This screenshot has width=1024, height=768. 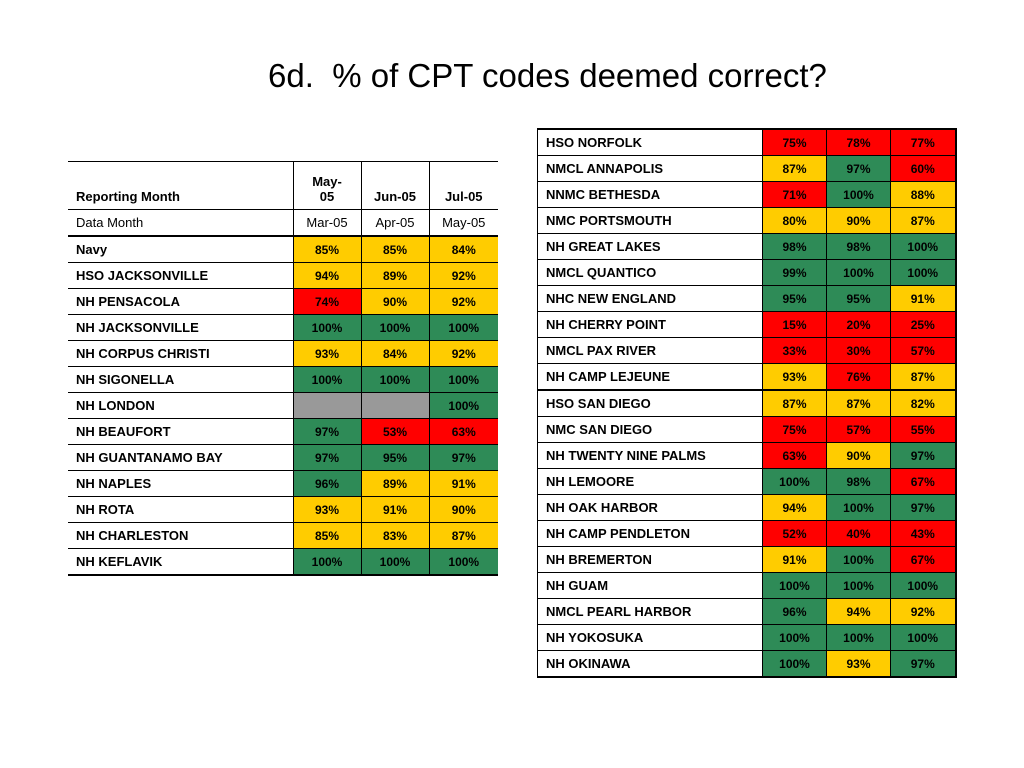 What do you see at coordinates (650, 298) in the screenshot?
I see `facility-name: NHC NEW ENGLAND` at bounding box center [650, 298].